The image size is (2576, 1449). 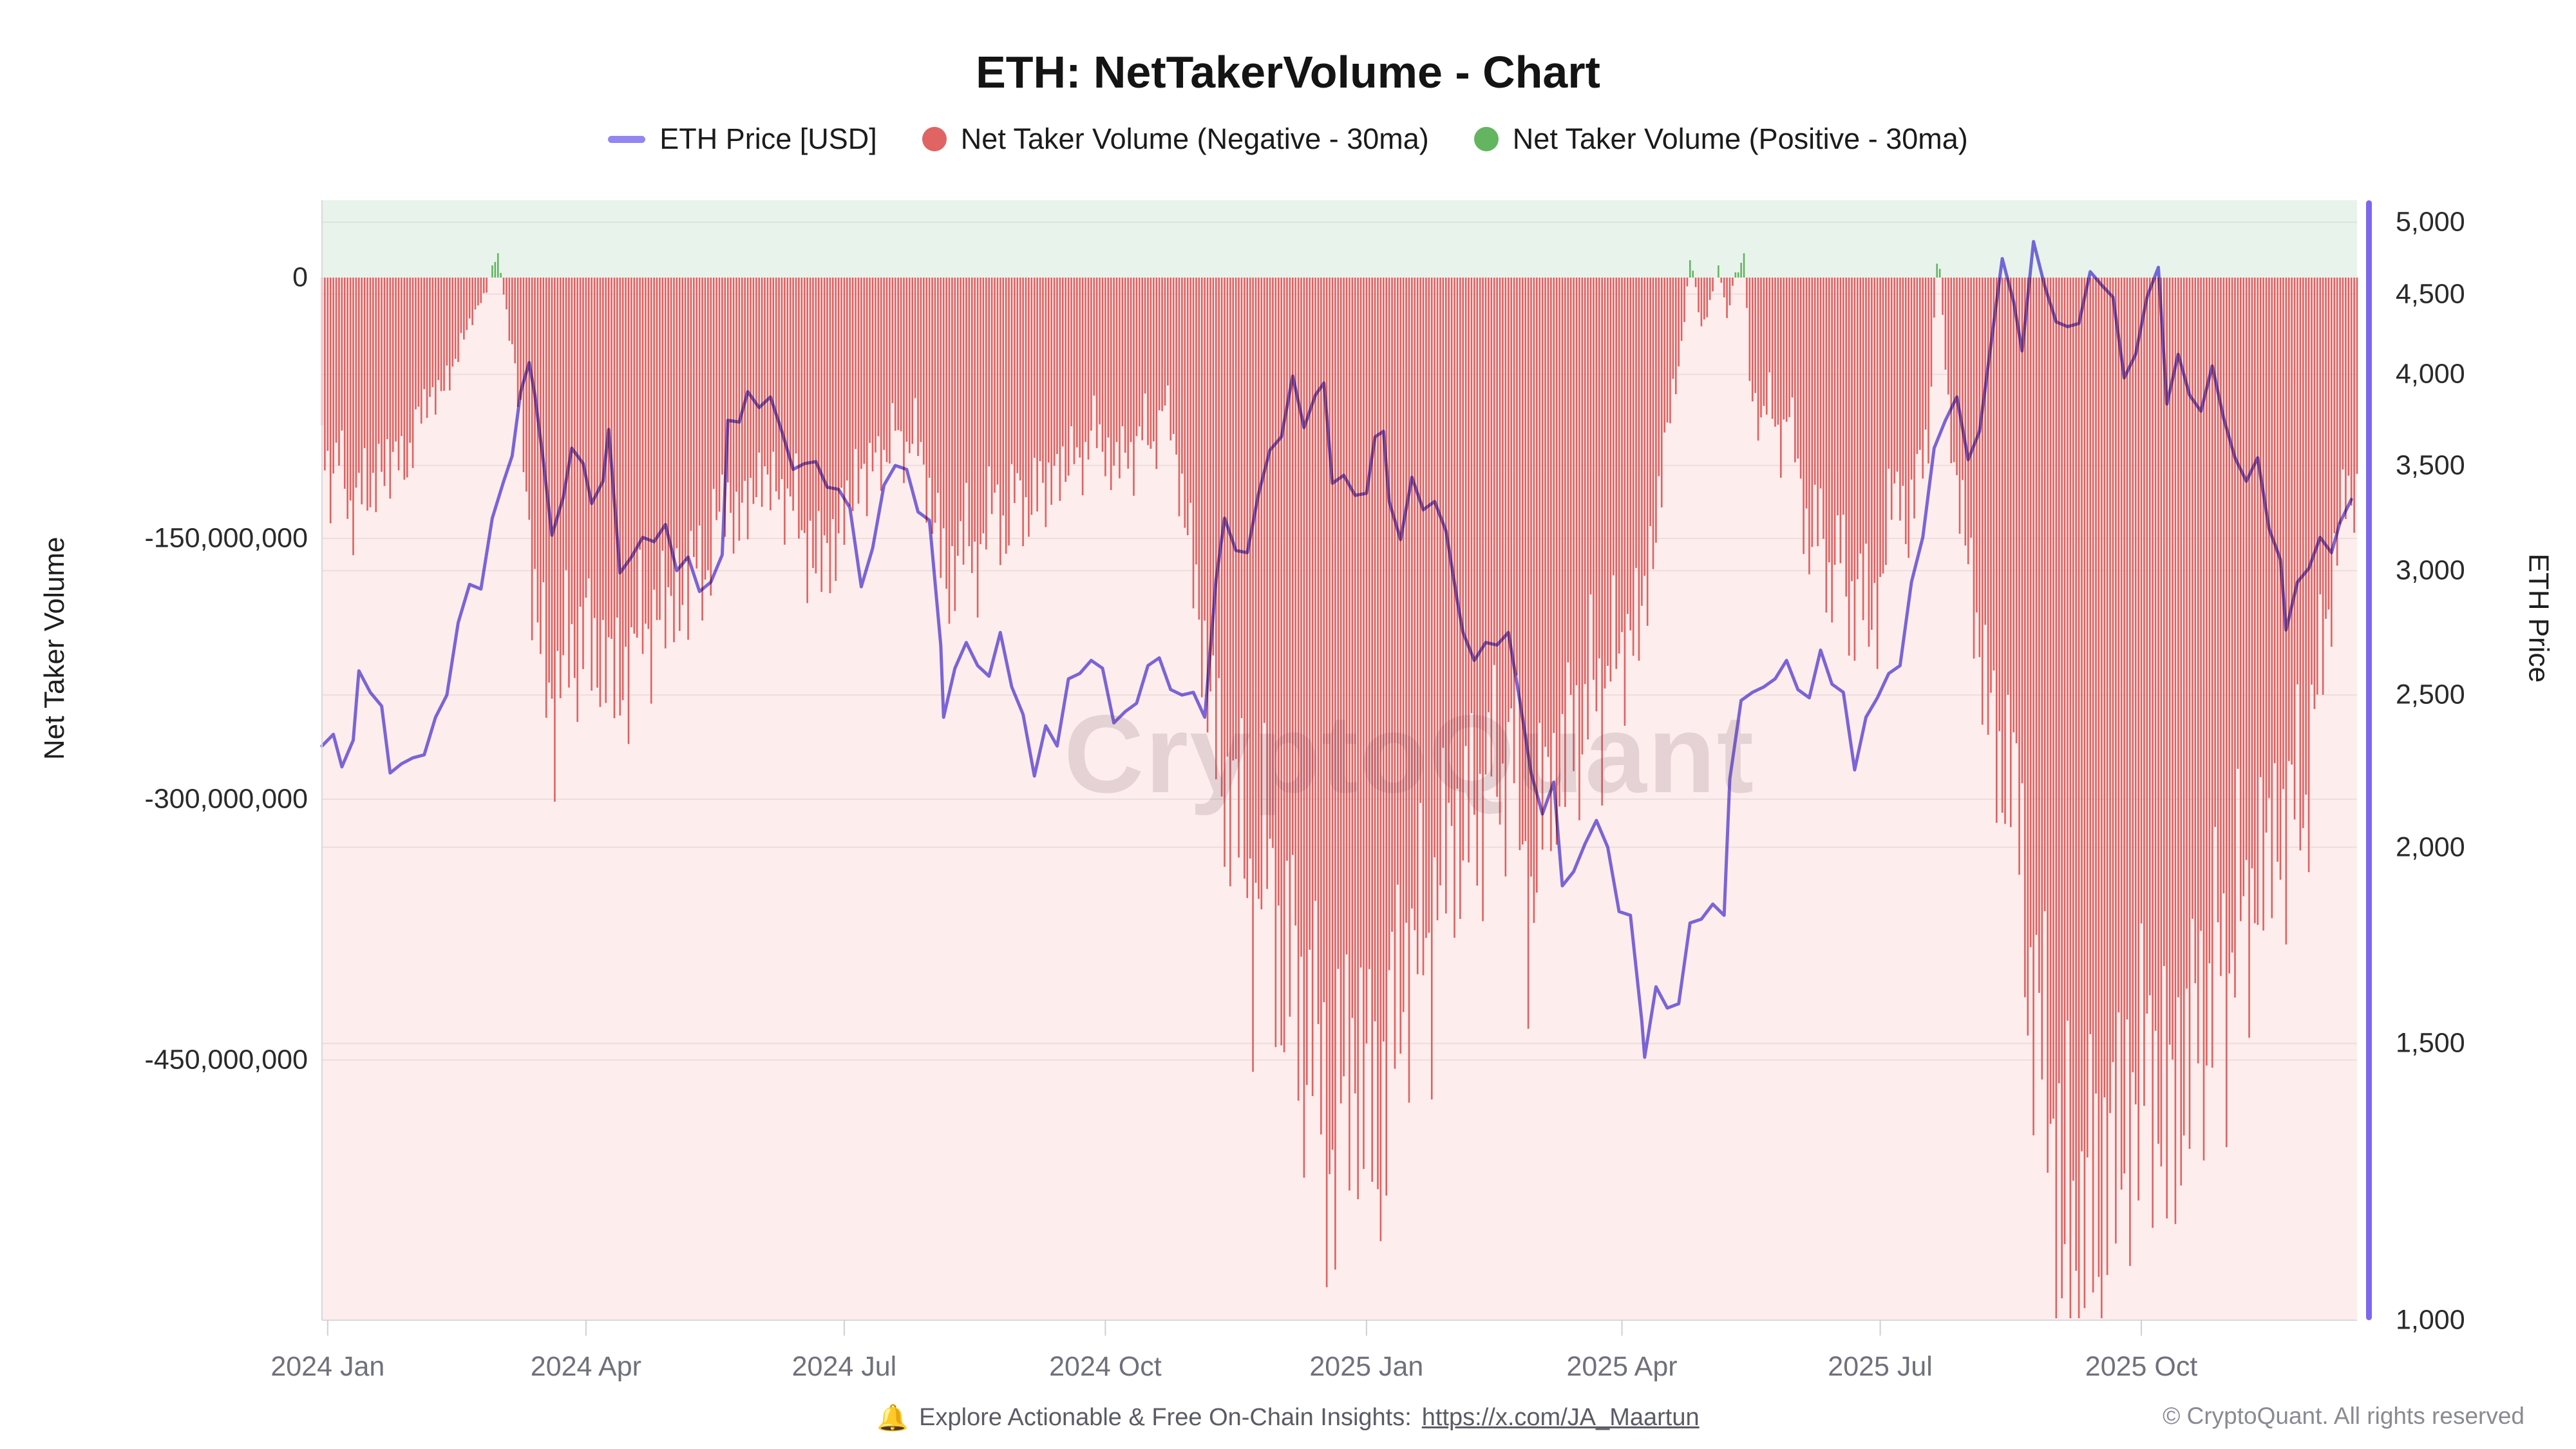 What do you see at coordinates (327, 1366) in the screenshot?
I see `x-axis-tick-label: 2024 Jan` at bounding box center [327, 1366].